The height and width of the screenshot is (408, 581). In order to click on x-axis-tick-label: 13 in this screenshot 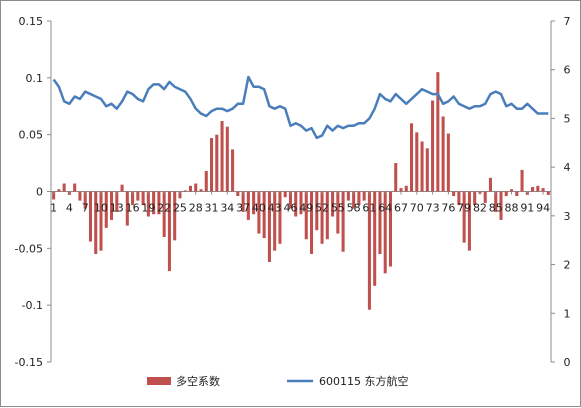, I will do `click(117, 208)`.